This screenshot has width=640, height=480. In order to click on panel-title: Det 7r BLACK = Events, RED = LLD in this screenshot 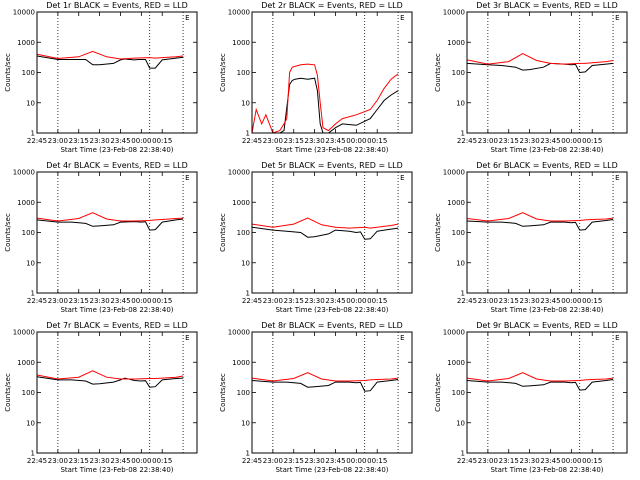, I will do `click(117, 325)`.